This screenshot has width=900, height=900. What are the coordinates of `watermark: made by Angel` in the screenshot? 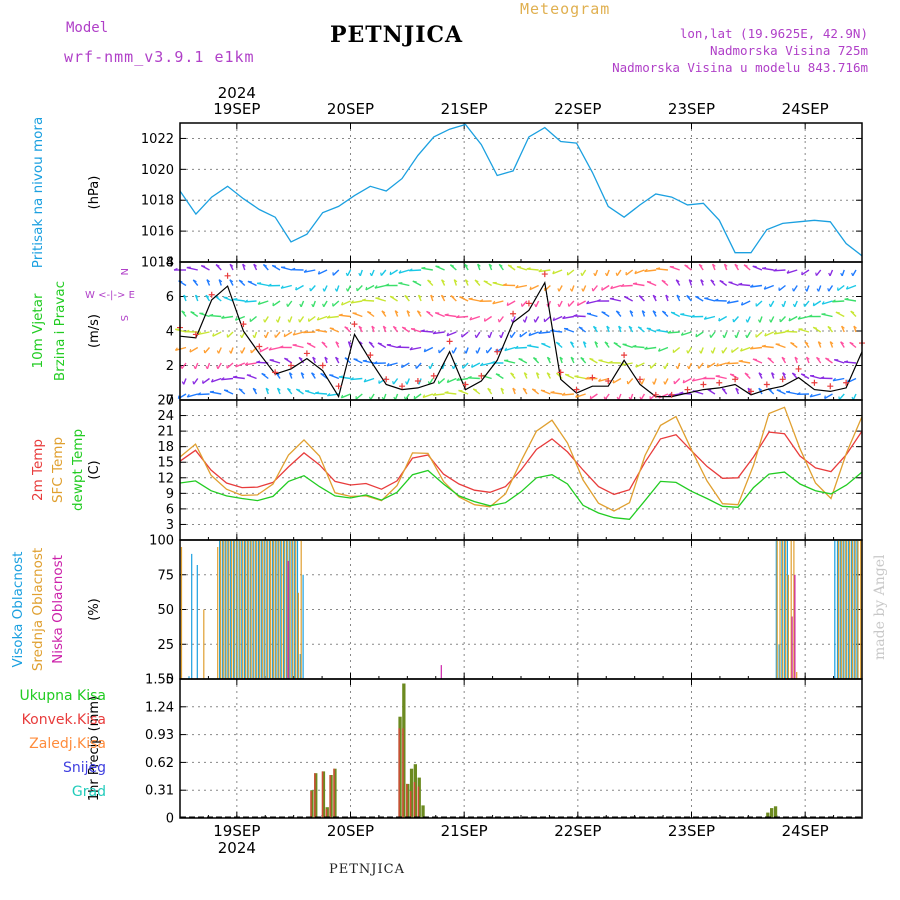 It's located at (880, 607).